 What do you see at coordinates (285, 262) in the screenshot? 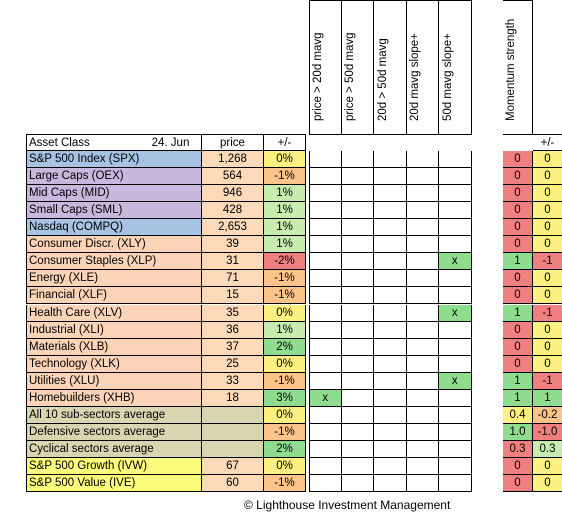
I see `change-value: -2%` at bounding box center [285, 262].